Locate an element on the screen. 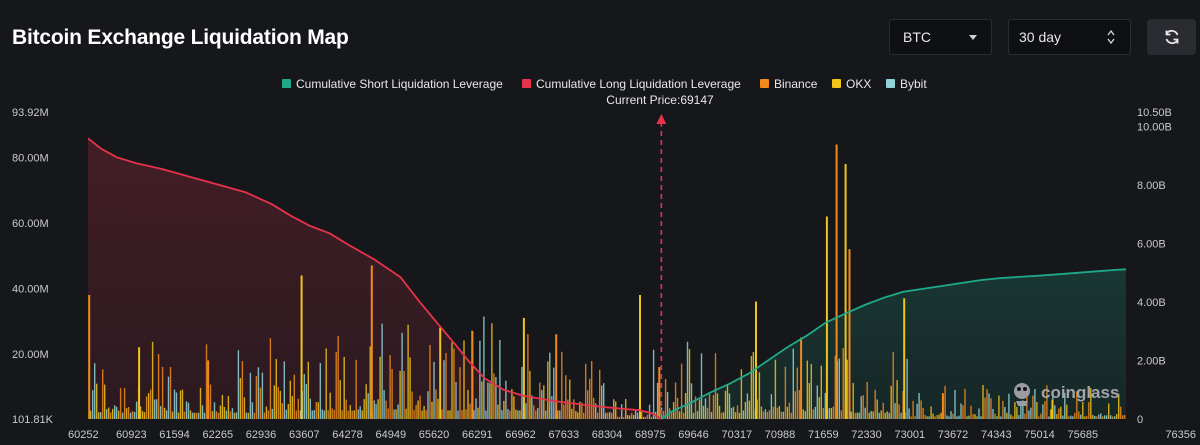  x-axis-tick: 60252 is located at coordinates (83, 435).